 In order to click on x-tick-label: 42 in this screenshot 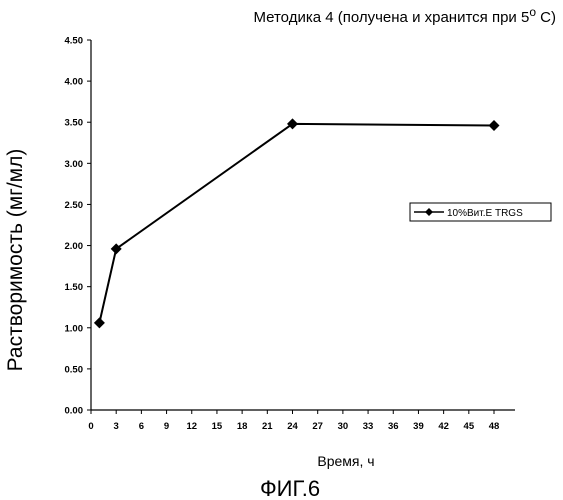, I will do `click(443, 426)`.